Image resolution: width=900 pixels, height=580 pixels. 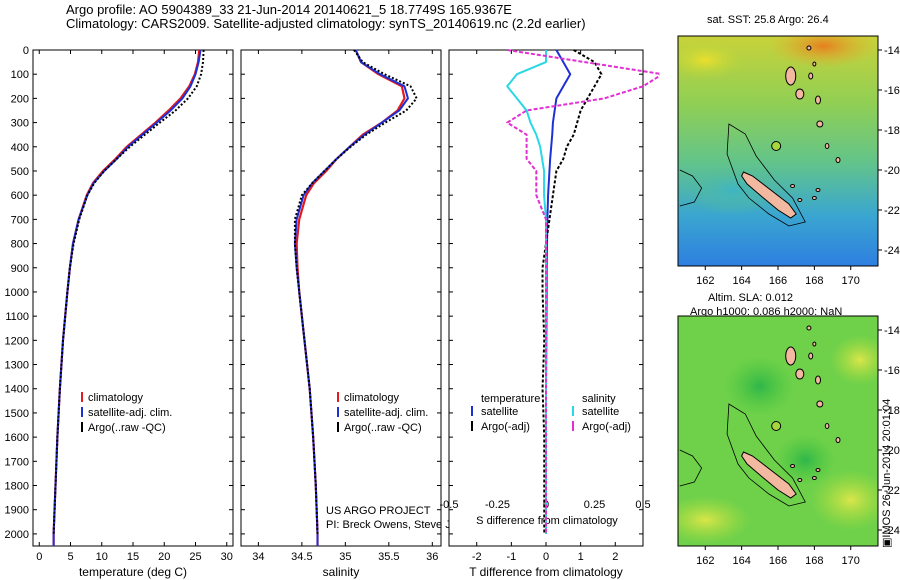 I want to click on map-y-tick-label: -22, so click(x=892, y=211).